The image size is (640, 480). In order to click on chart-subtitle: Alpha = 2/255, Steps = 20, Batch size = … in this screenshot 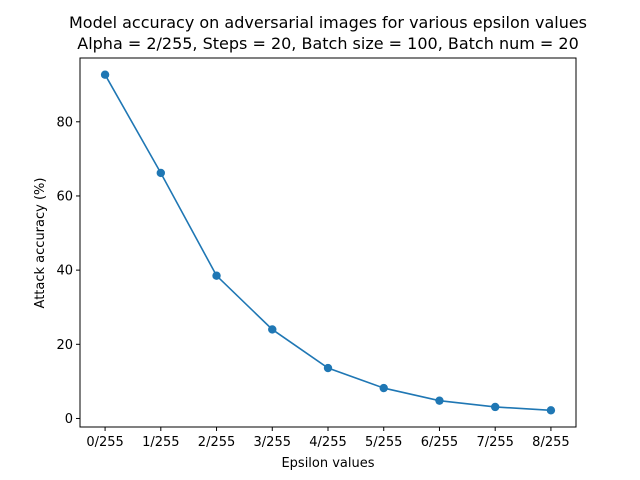, I will do `click(328, 43)`.